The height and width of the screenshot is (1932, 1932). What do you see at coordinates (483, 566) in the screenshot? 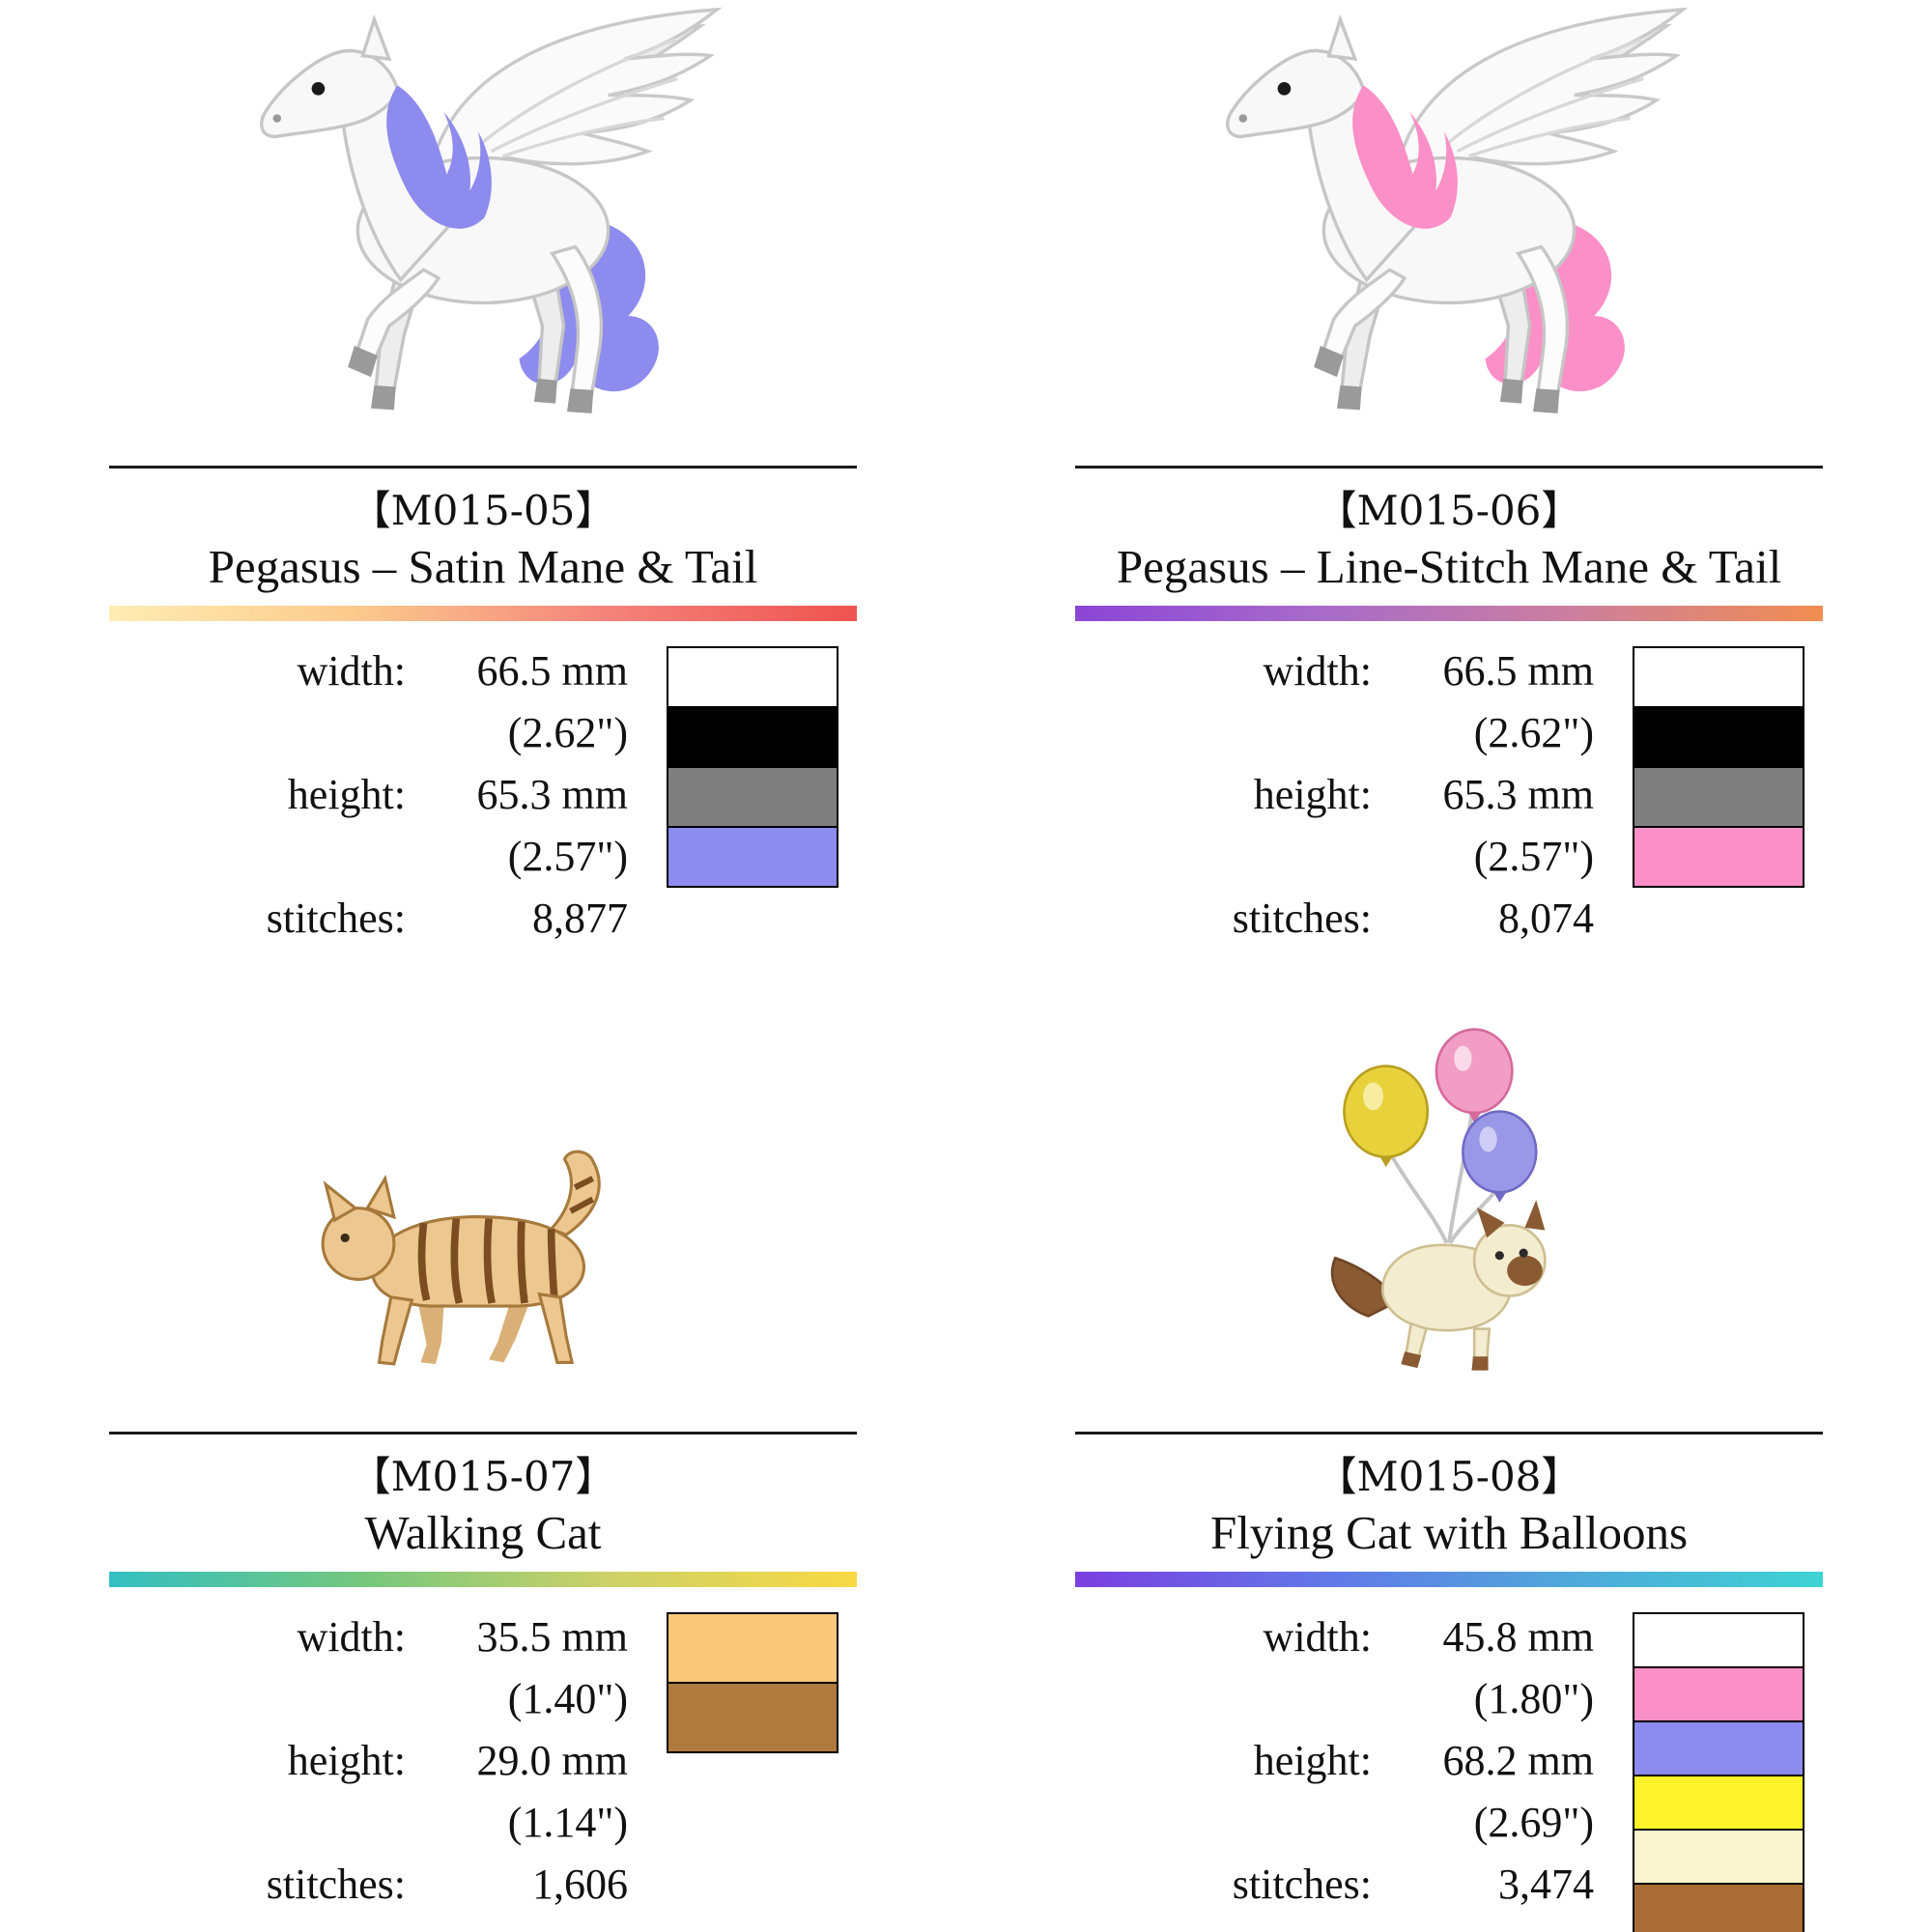
I see `design-title: Pegasus – Satin Mane & Tail` at bounding box center [483, 566].